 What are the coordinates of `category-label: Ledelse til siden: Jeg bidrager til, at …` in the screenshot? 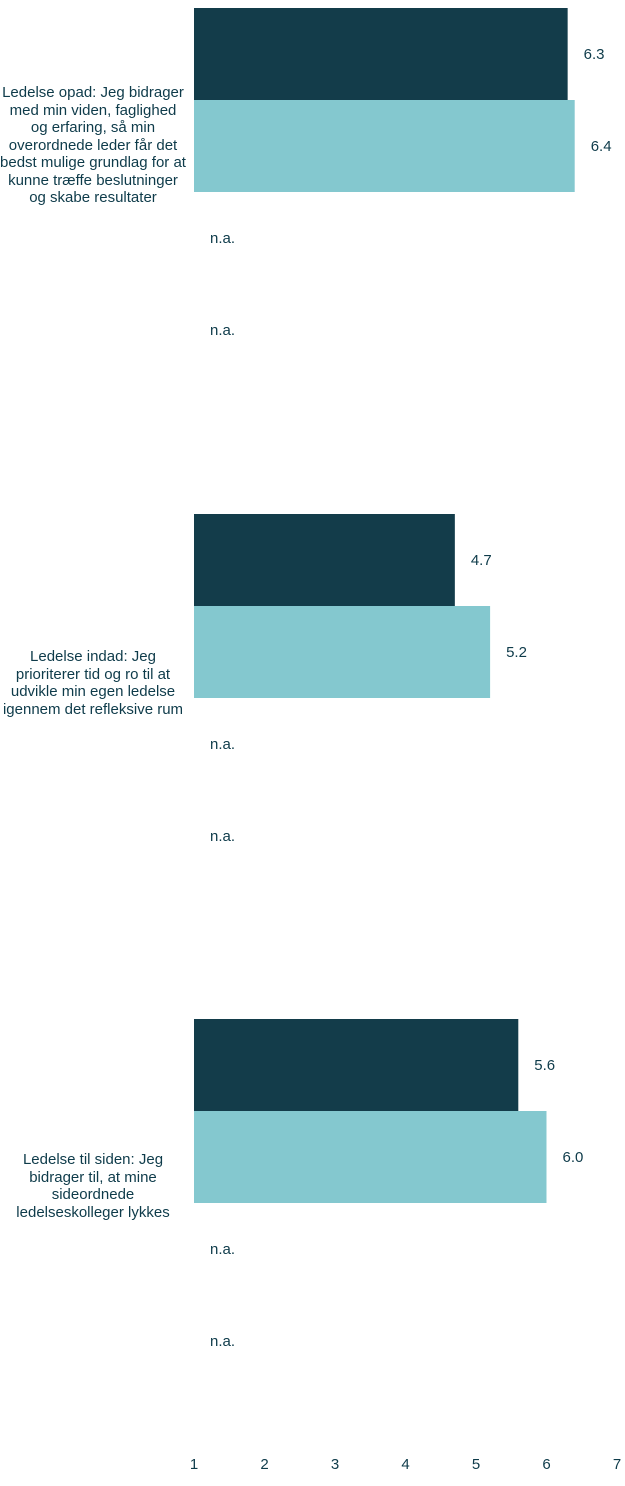 It's located at (93, 1186).